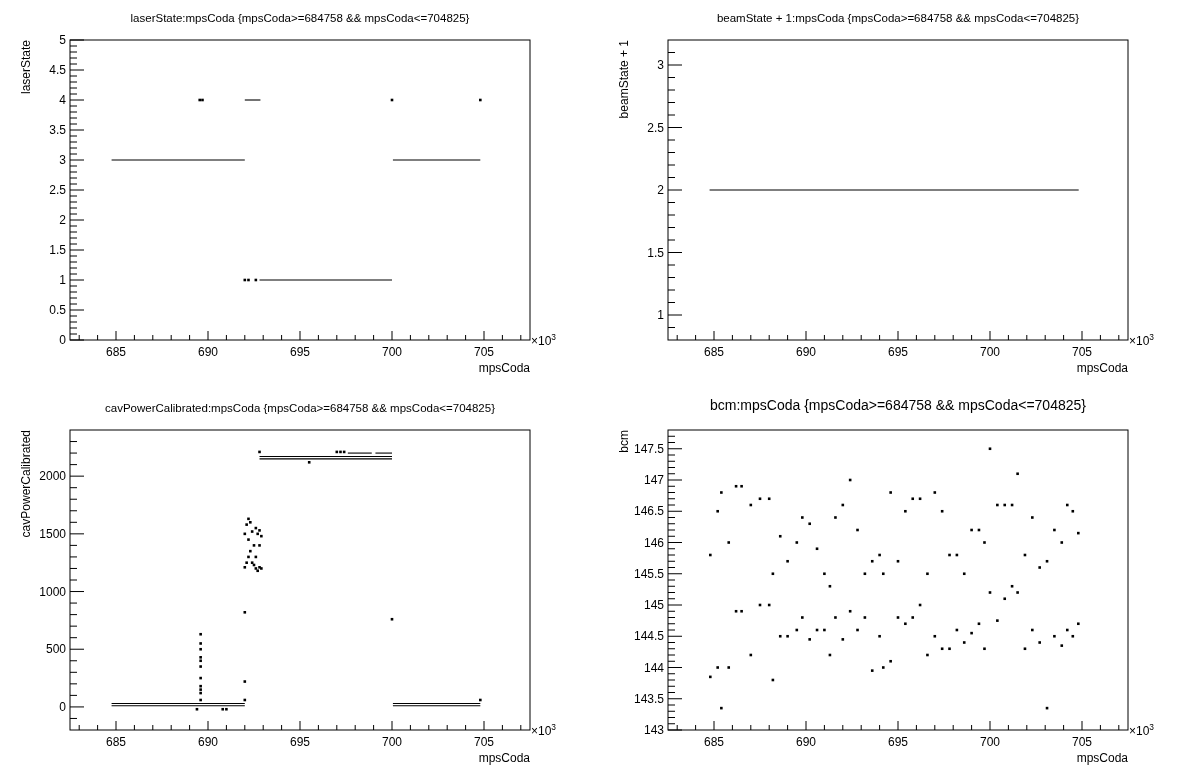 This screenshot has height=772, width=1196. What do you see at coordinates (898, 405) in the screenshot?
I see `chart-title: bcm:mpsCoda {mpsCoda>=684758 && mpsCoda<=704825}` at bounding box center [898, 405].